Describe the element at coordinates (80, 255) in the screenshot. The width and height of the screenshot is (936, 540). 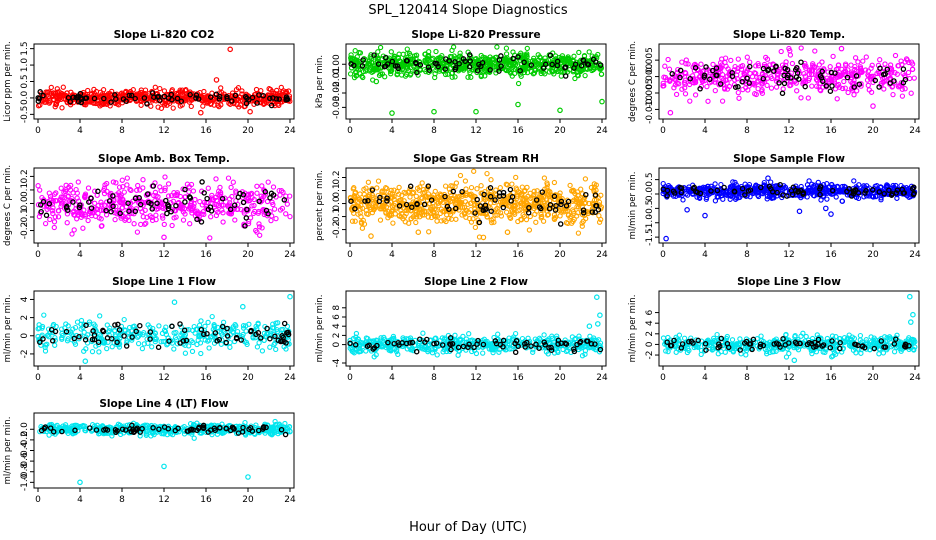
I see `x-tick-label: 4` at that location.